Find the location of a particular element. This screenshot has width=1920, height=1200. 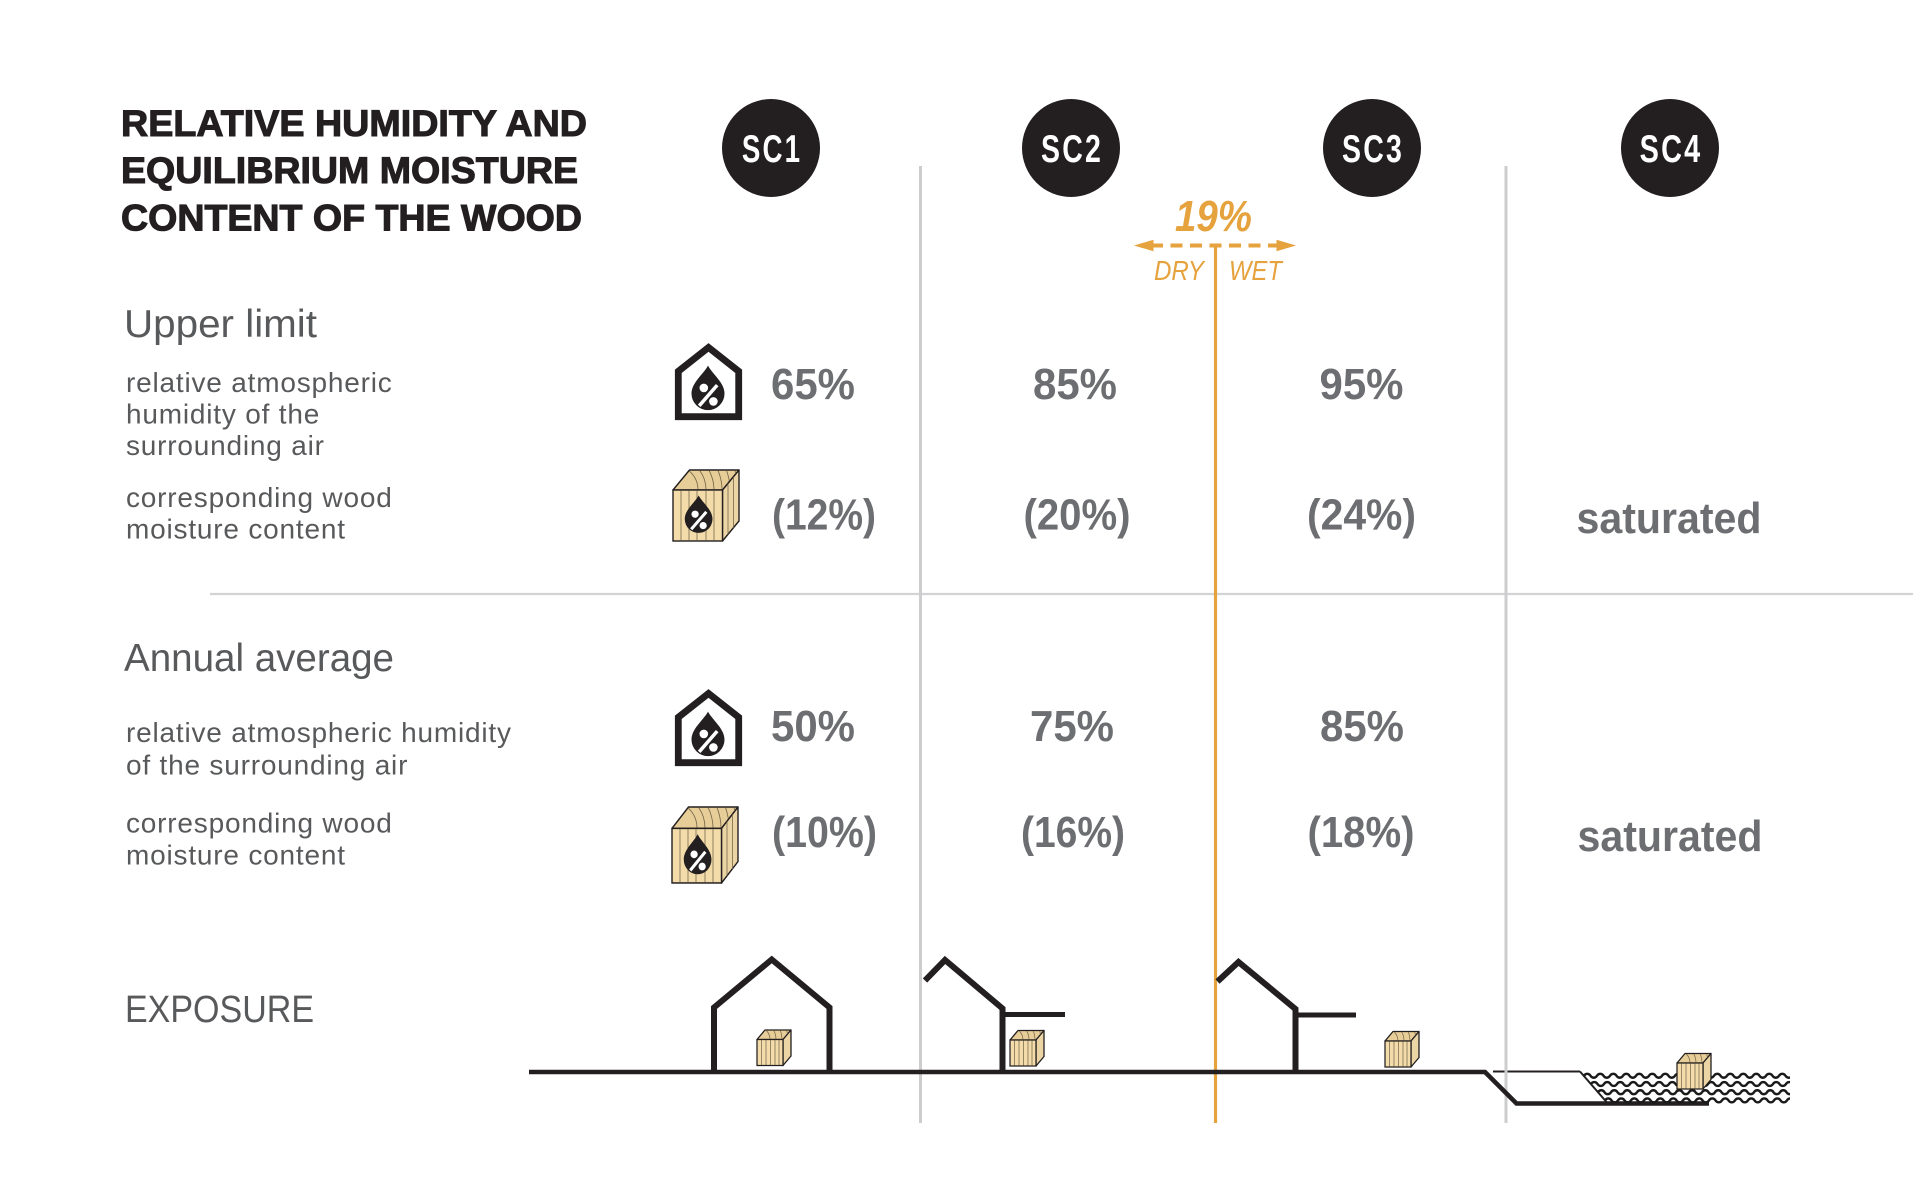

svg-text: EXPOSURE is located at coordinates (219, 1010).